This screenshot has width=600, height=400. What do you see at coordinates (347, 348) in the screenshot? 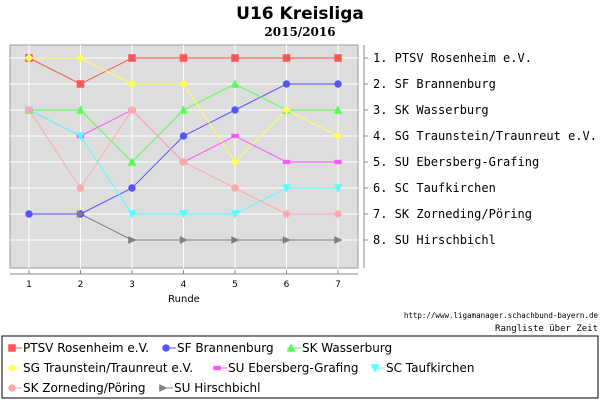
I see `legend-label-sk-wasserburg: SK Wasserburg` at bounding box center [347, 348].